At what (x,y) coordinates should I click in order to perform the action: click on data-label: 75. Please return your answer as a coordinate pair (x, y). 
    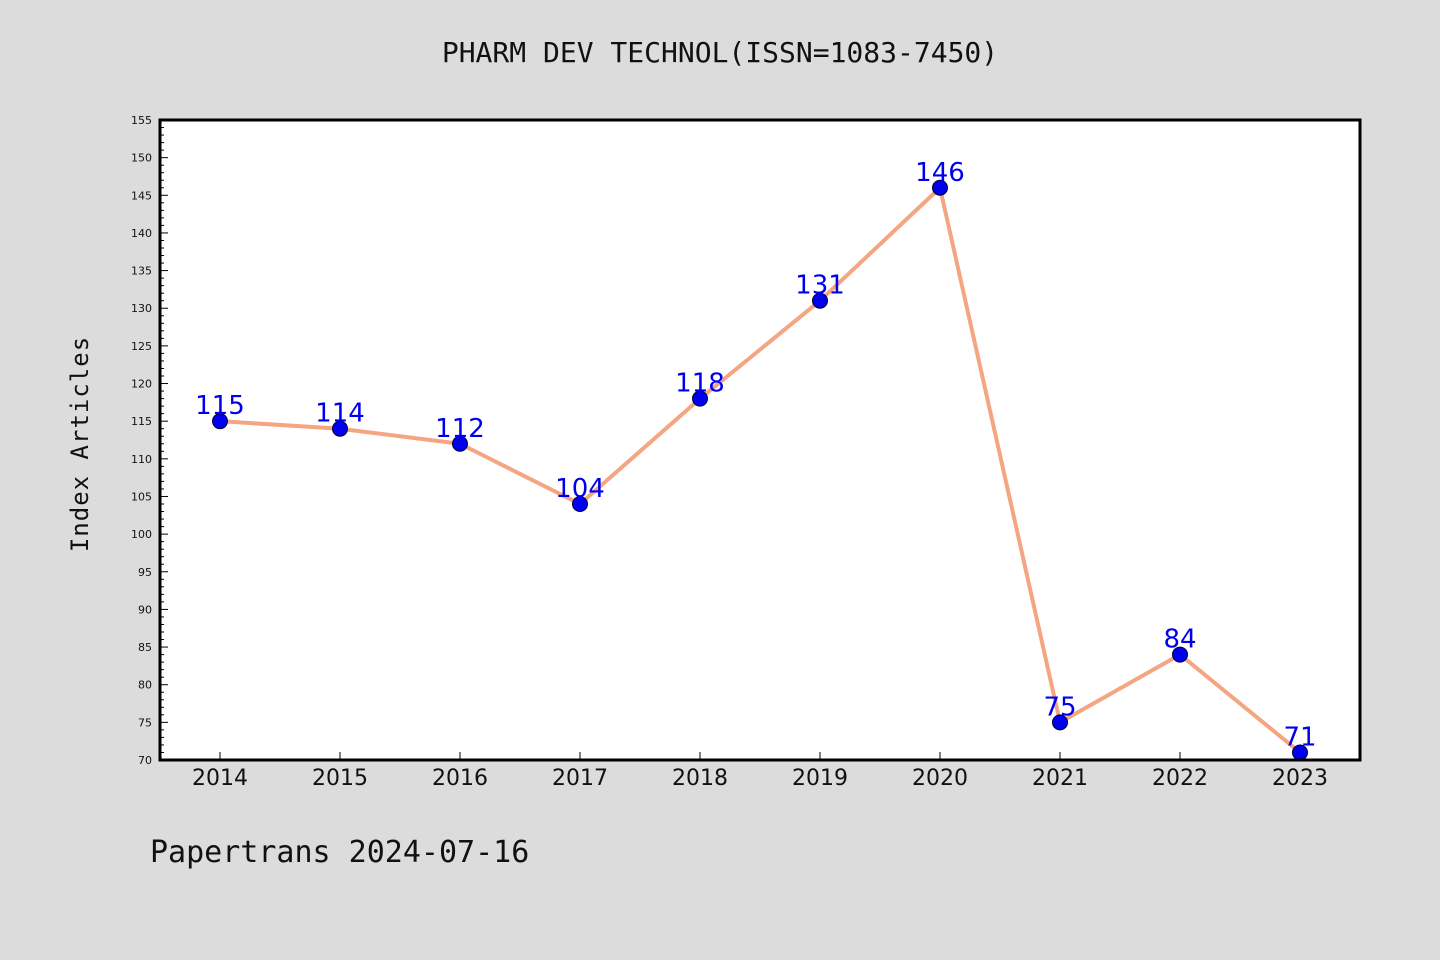
    Looking at the image, I should click on (1059, 707).